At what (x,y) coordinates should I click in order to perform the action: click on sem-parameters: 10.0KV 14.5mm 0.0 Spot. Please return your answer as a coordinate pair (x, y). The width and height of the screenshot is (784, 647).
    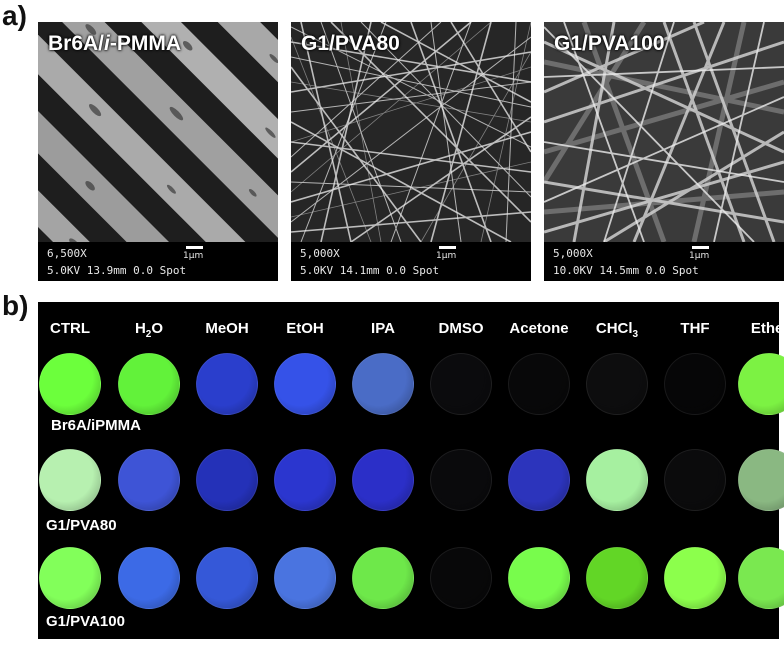
    Looking at the image, I should click on (626, 270).